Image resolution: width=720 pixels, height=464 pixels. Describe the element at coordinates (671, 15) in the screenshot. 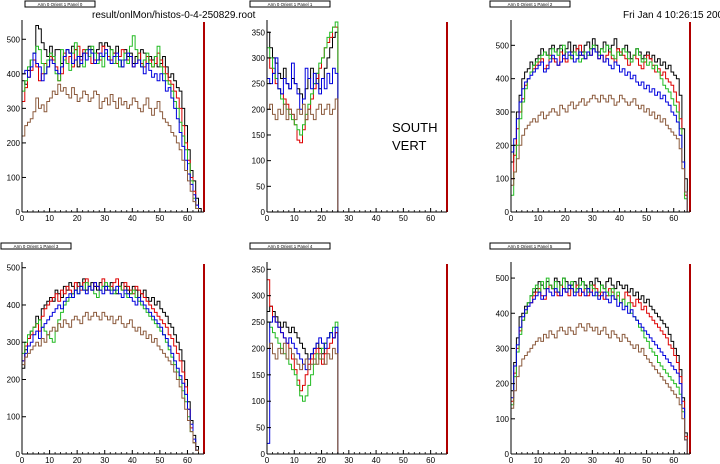

I see `timestamp-label: Fri Jan 4 10:26:15 2008` at that location.